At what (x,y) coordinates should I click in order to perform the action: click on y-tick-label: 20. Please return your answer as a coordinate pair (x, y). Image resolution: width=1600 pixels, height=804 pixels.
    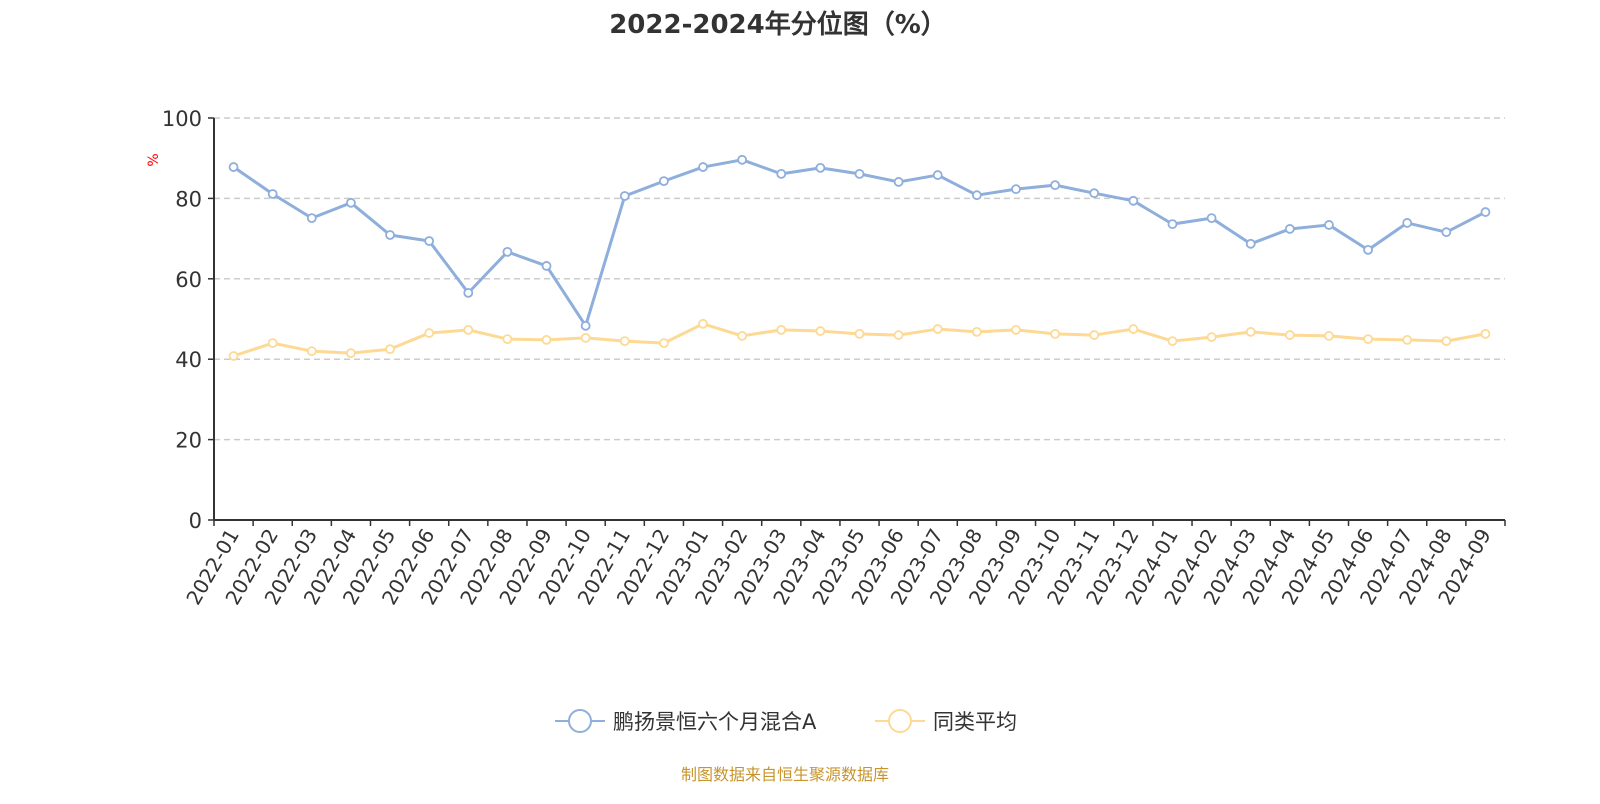
    Looking at the image, I should click on (188, 441).